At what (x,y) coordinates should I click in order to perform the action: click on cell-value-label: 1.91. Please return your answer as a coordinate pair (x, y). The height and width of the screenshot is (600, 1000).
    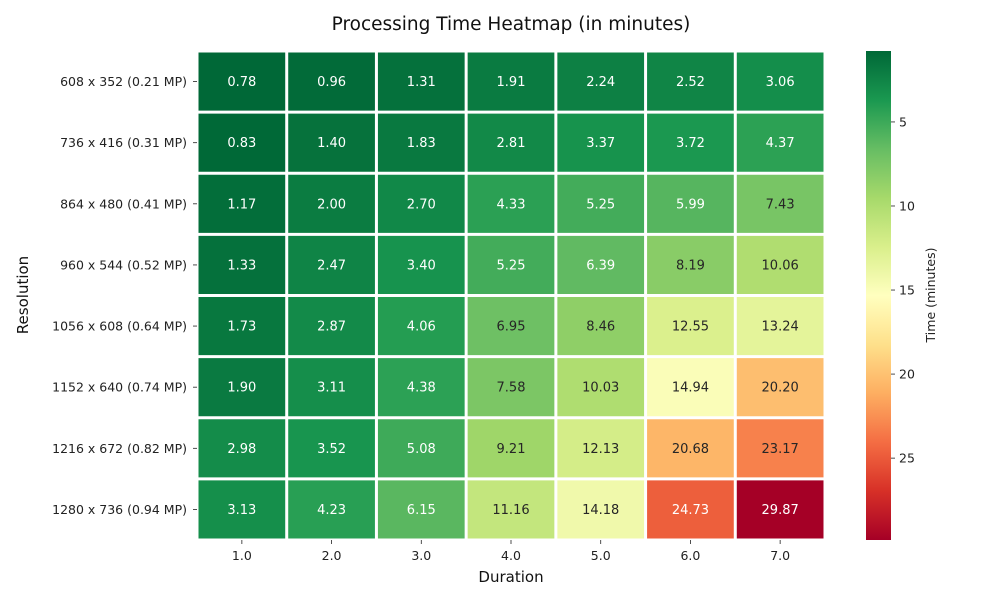
    Looking at the image, I should click on (511, 82).